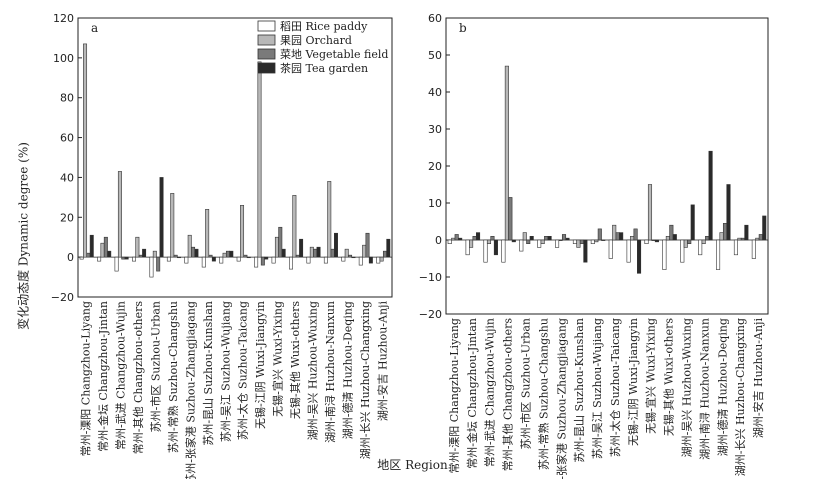  Describe the element at coordinates (62, 297) in the screenshot. I see `y-tick-label: −20` at that location.